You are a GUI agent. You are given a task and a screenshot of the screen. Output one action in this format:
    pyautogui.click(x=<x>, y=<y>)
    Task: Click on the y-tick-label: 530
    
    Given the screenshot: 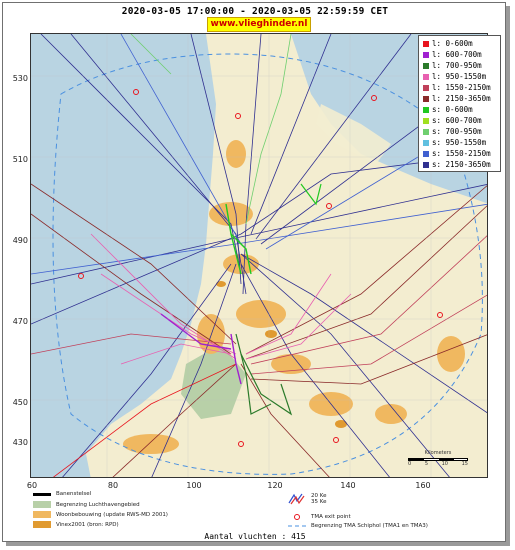 What is the action you would take?
    pyautogui.click(x=20, y=78)
    